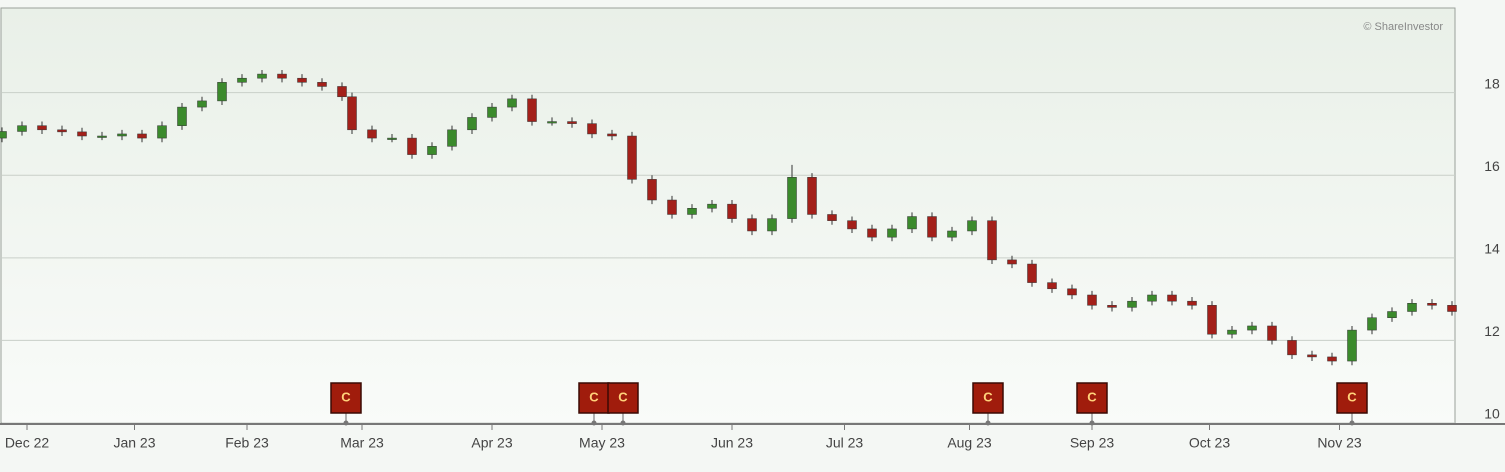 The height and width of the screenshot is (472, 1505). I want to click on x-tick-label: Dec 22, so click(27, 443).